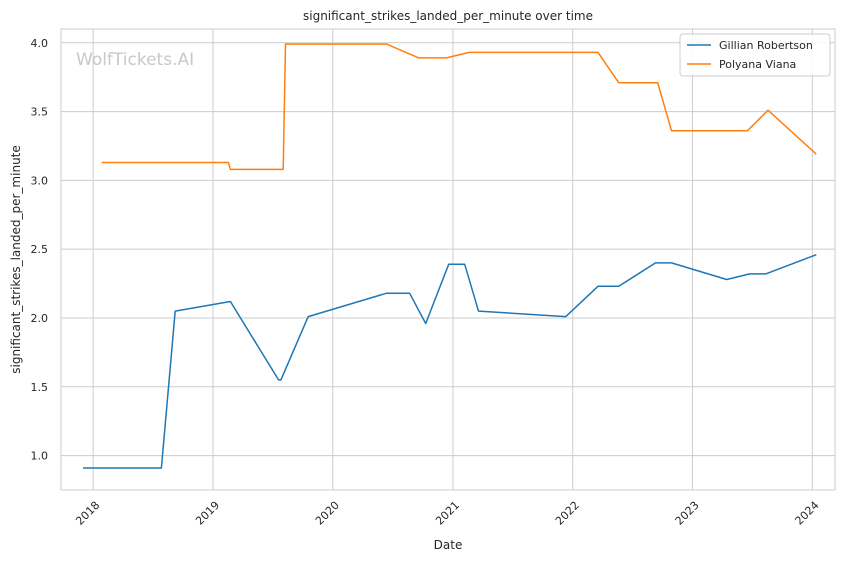 Image resolution: width=844 pixels, height=565 pixels. I want to click on y-tick-label: 3.0, so click(40, 180).